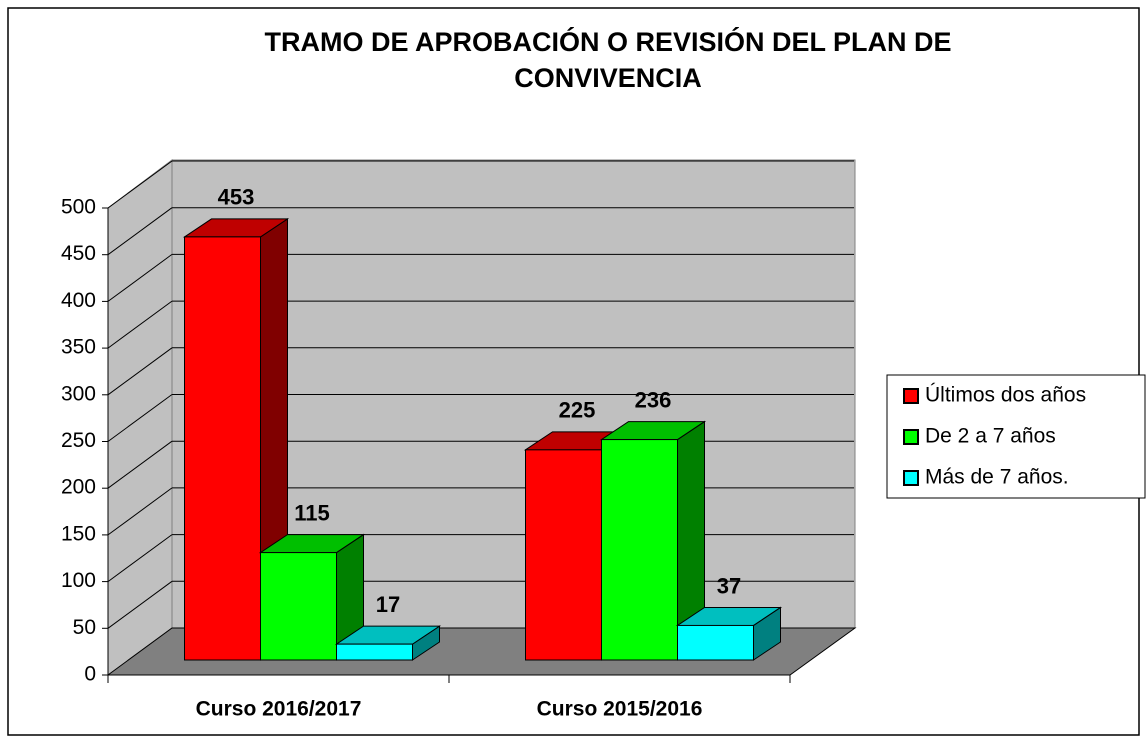  Describe the element at coordinates (84, 627) in the screenshot. I see `y-tick-label: 50` at that location.